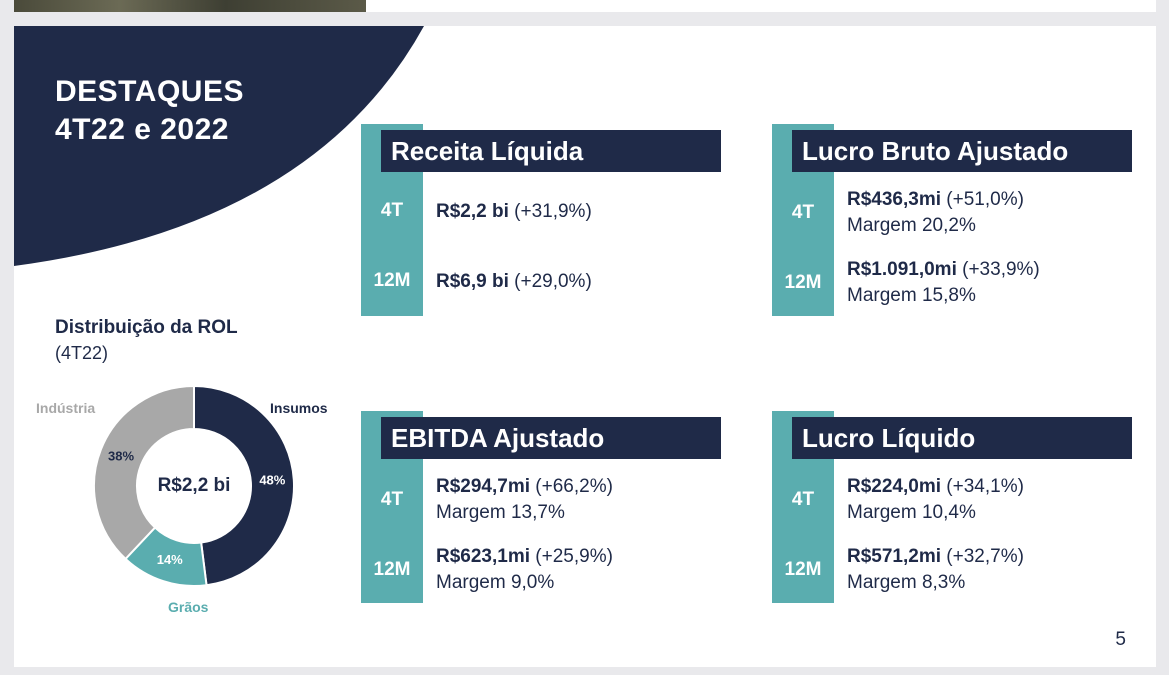 The height and width of the screenshot is (675, 1169). What do you see at coordinates (982, 486) in the screenshot?
I see `kpi-change: (+34,1%)` at bounding box center [982, 486].